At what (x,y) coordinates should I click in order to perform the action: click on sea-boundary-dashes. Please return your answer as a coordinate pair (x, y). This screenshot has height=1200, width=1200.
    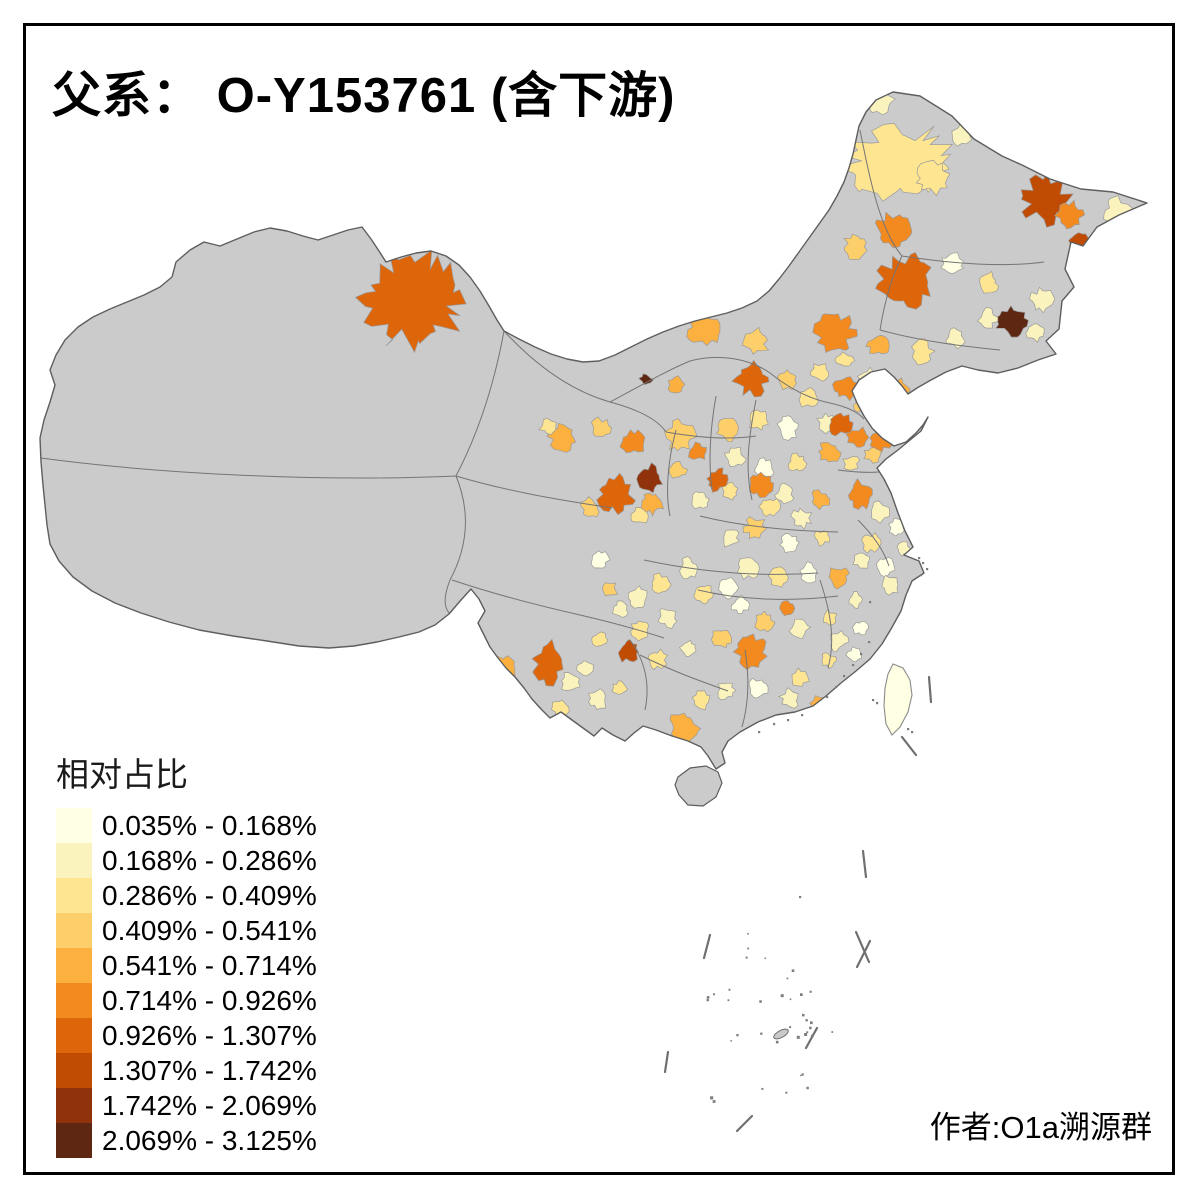
    Looking at the image, I should click on (798, 904).